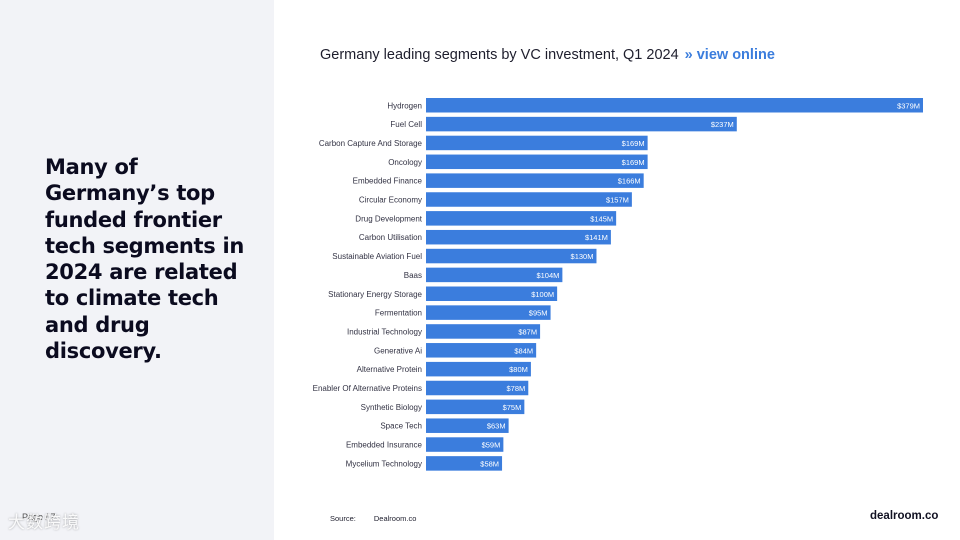 The height and width of the screenshot is (540, 960). What do you see at coordinates (406, 124) in the screenshot?
I see `category-label: Fuel Cell` at bounding box center [406, 124].